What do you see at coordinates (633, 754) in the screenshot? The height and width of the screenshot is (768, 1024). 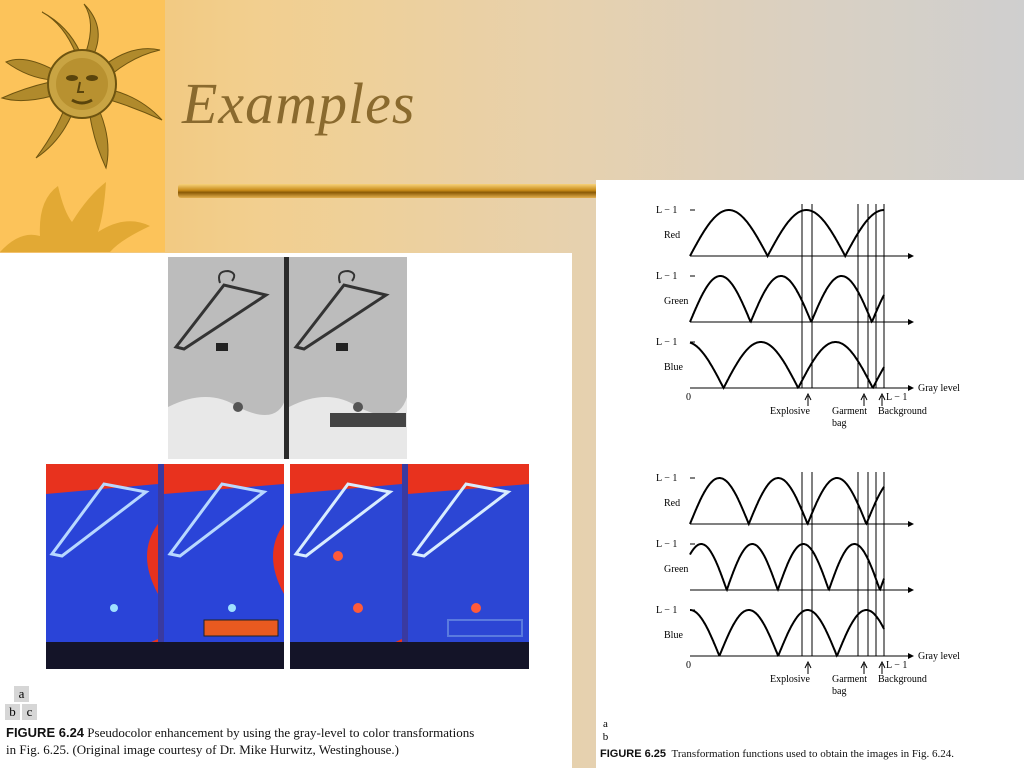 I see `caption-figure-label: FIGURE 6.25` at bounding box center [633, 754].